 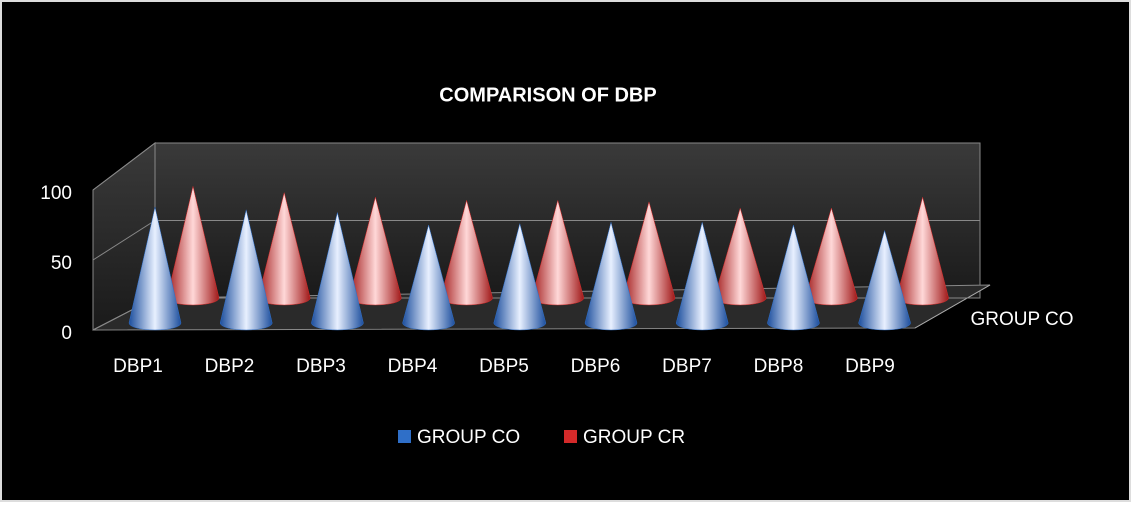 What do you see at coordinates (230, 366) in the screenshot?
I see `x-tick-label: DBP2` at bounding box center [230, 366].